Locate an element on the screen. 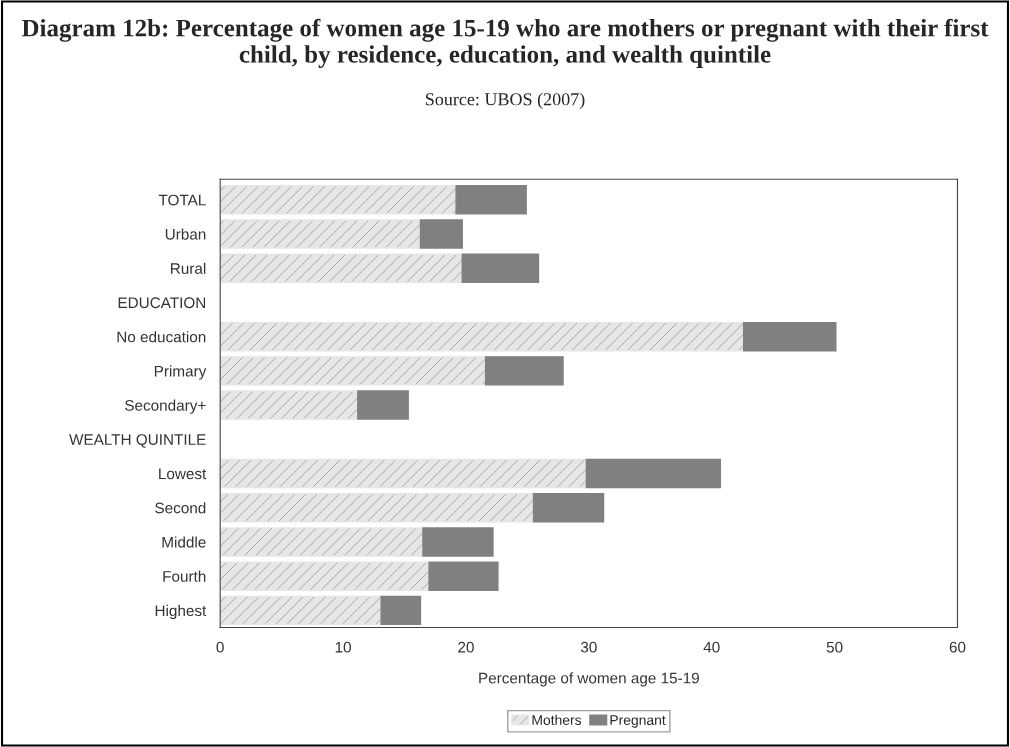 The height and width of the screenshot is (747, 1010). x-tick-label: 50 is located at coordinates (834, 647).